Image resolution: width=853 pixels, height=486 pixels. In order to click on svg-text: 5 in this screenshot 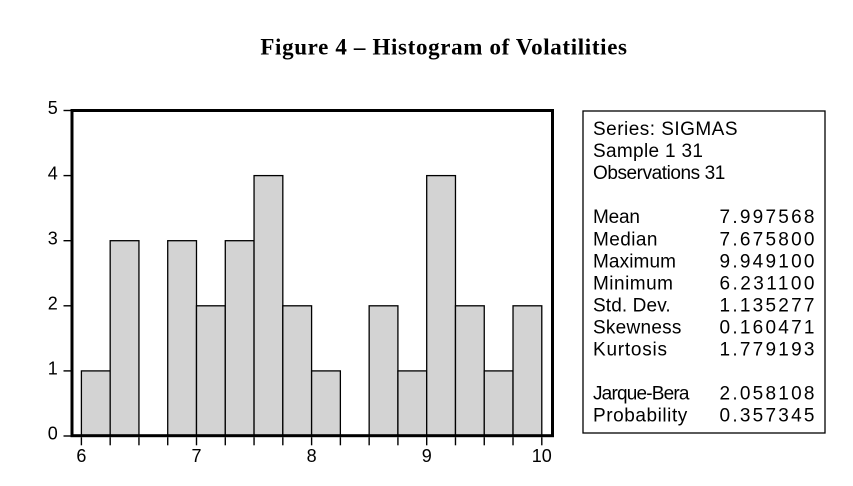, I will do `click(53, 108)`.